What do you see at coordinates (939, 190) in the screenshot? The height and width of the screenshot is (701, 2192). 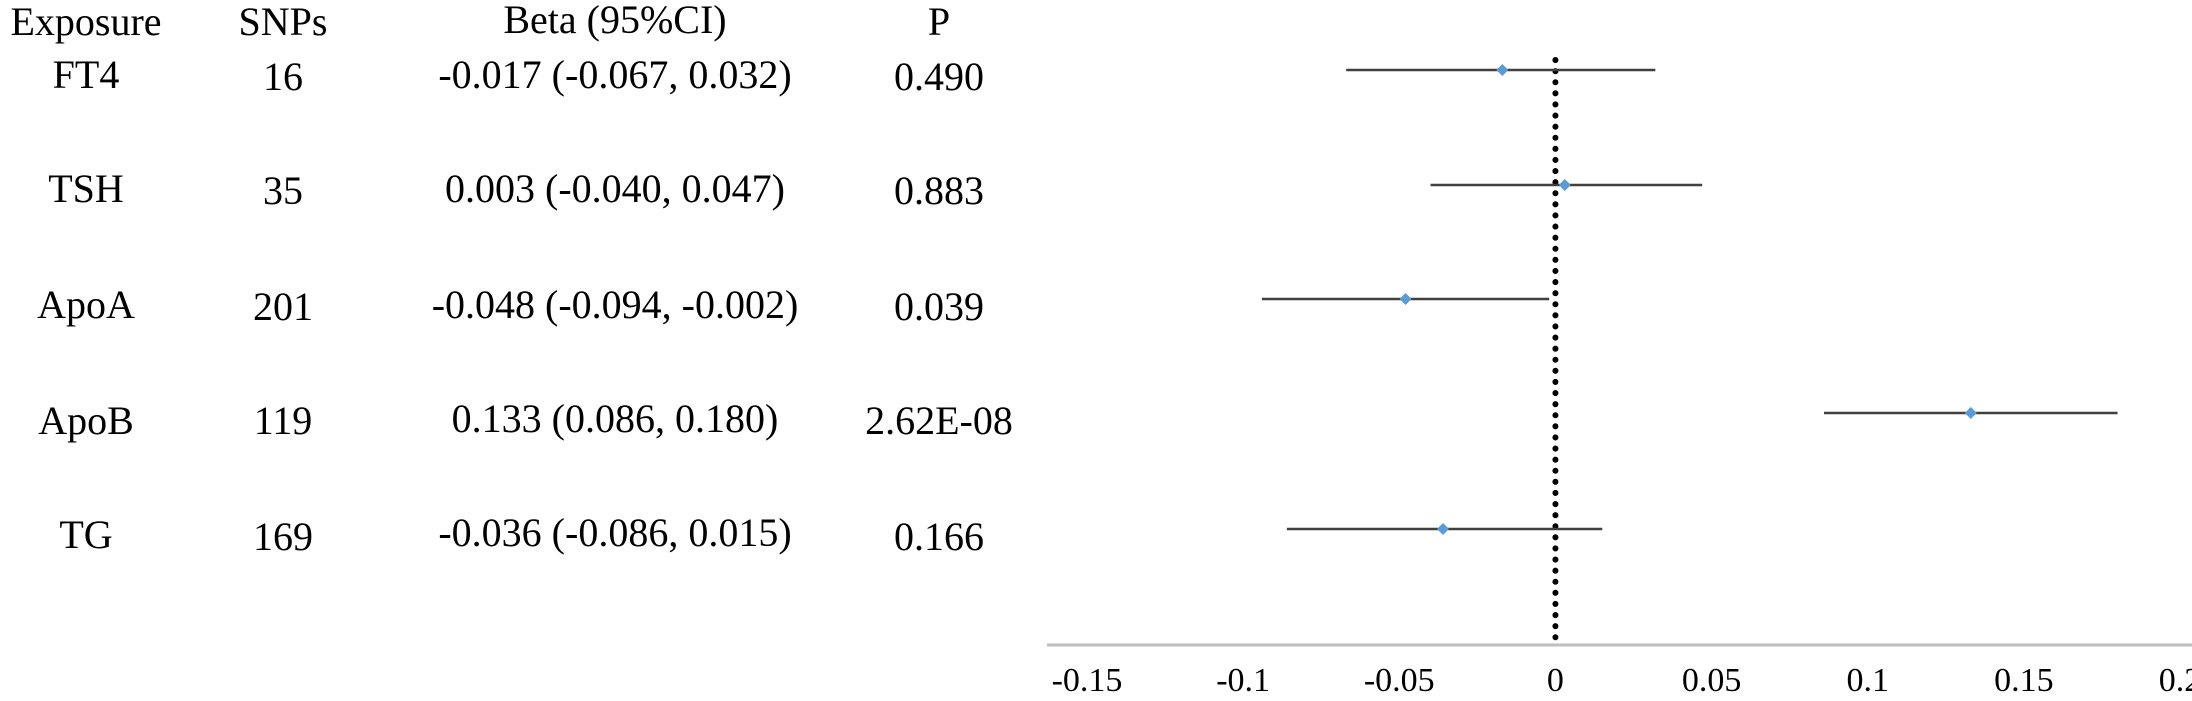 I see `row-p: 0.883` at bounding box center [939, 190].